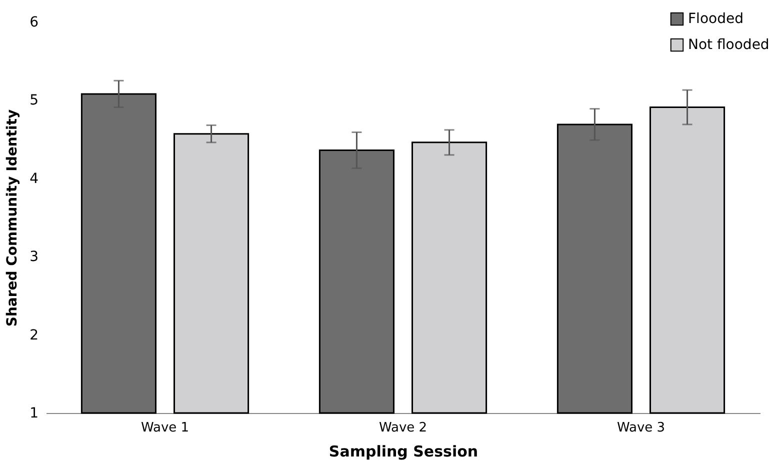 Image resolution: width=770 pixels, height=467 pixels. What do you see at coordinates (403, 451) in the screenshot?
I see `x-axis-title: Sampling Session` at bounding box center [403, 451].